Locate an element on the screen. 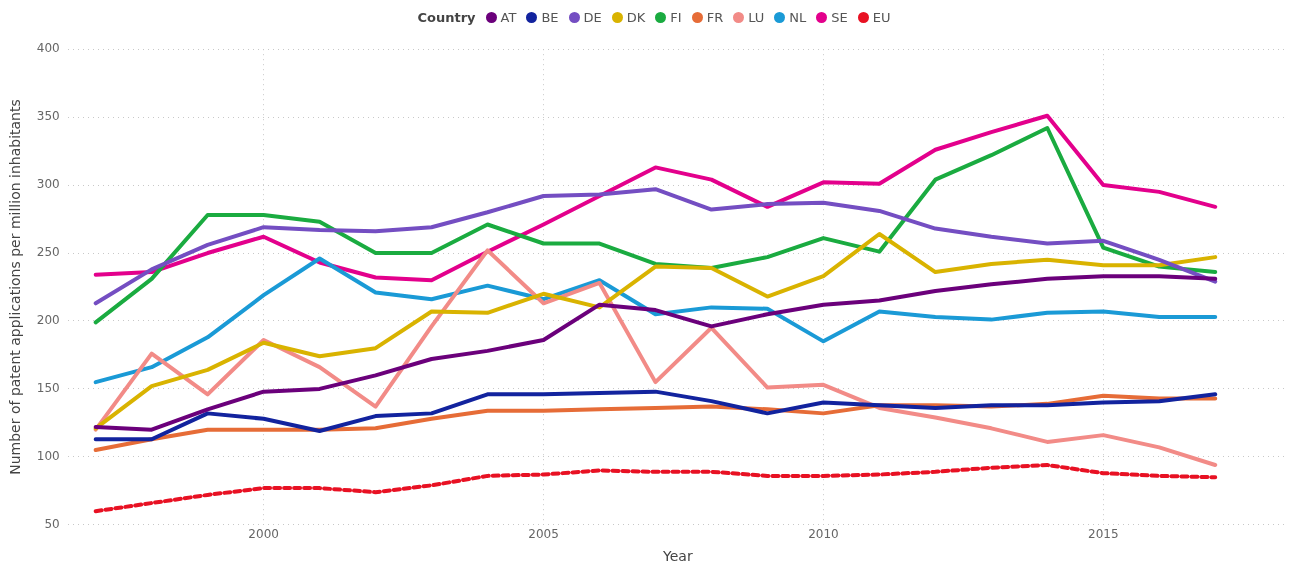 This screenshot has height=575, width=1308. legend-label: FI is located at coordinates (676, 17).